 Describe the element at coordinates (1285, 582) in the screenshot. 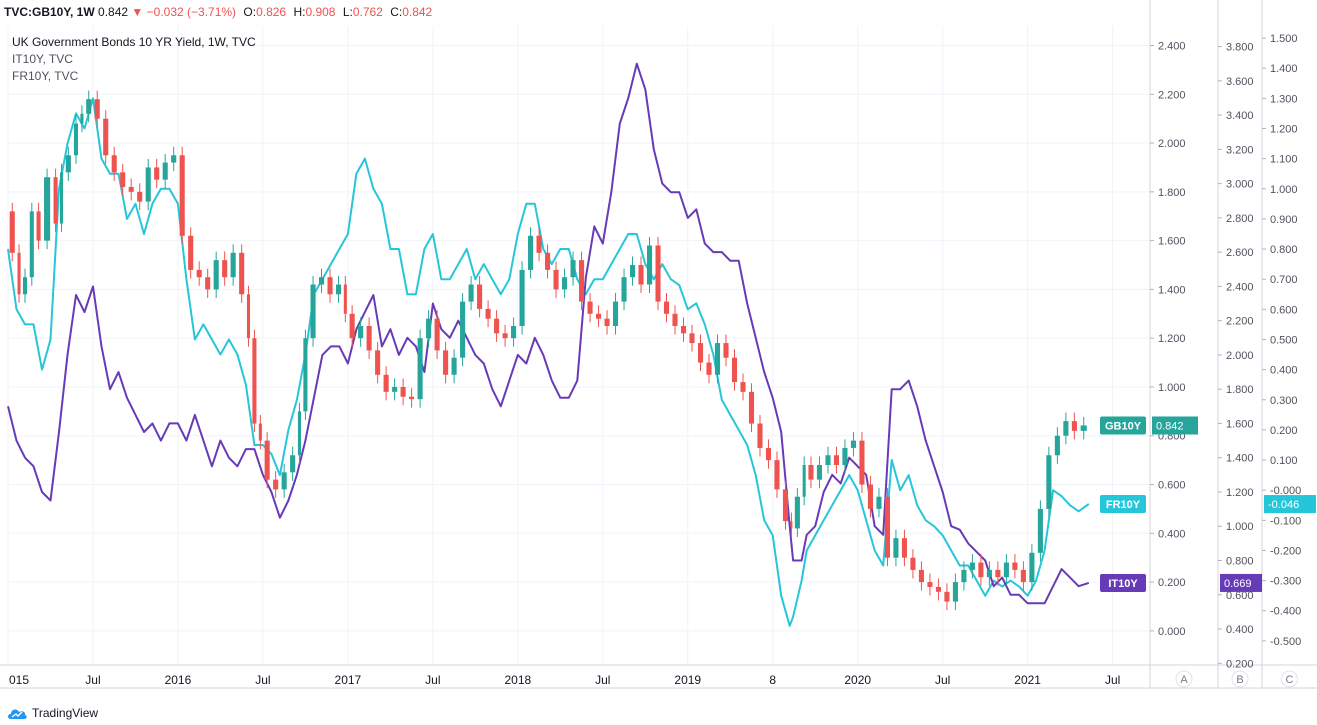

I see `axis-C-tick-label: -0.300` at that location.